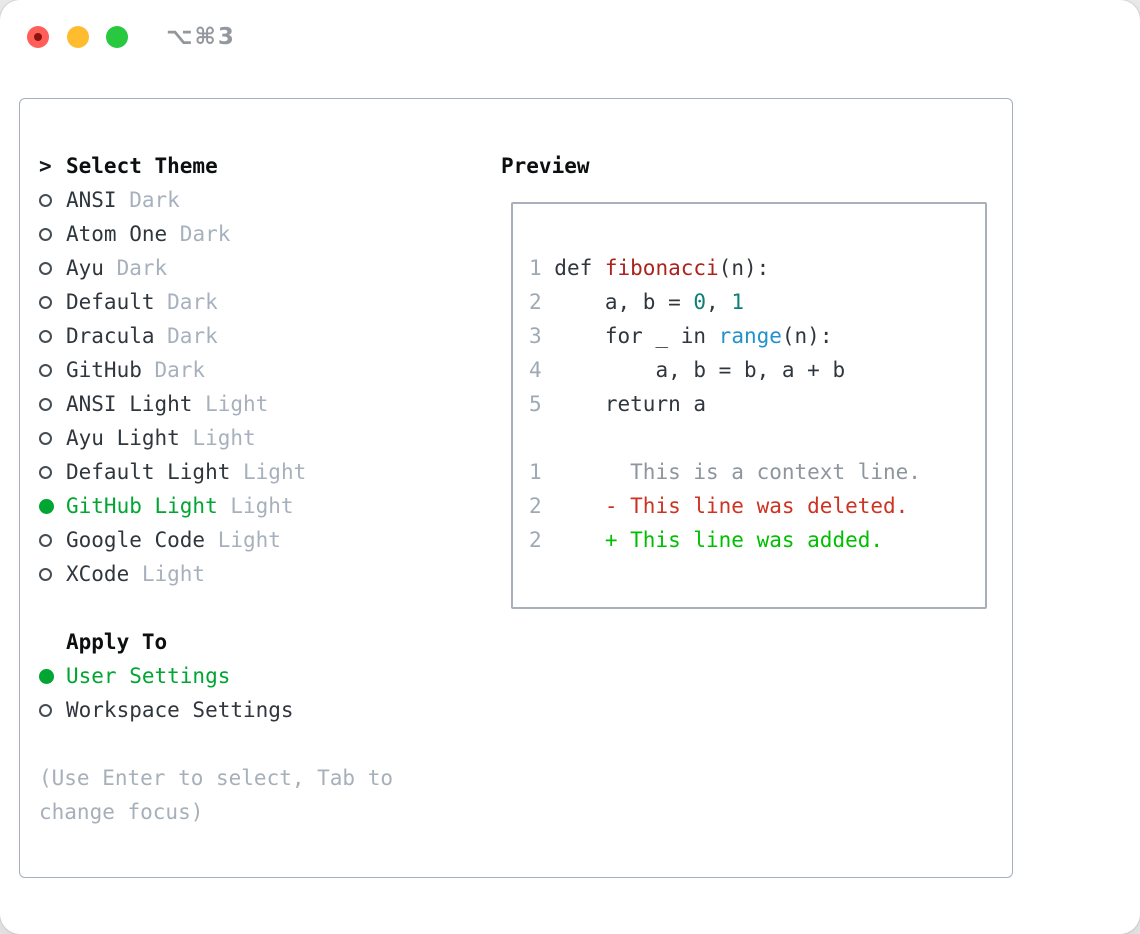 This screenshot has width=1140, height=934. Describe the element at coordinates (535, 370) in the screenshot. I see `line-number: 4` at that location.